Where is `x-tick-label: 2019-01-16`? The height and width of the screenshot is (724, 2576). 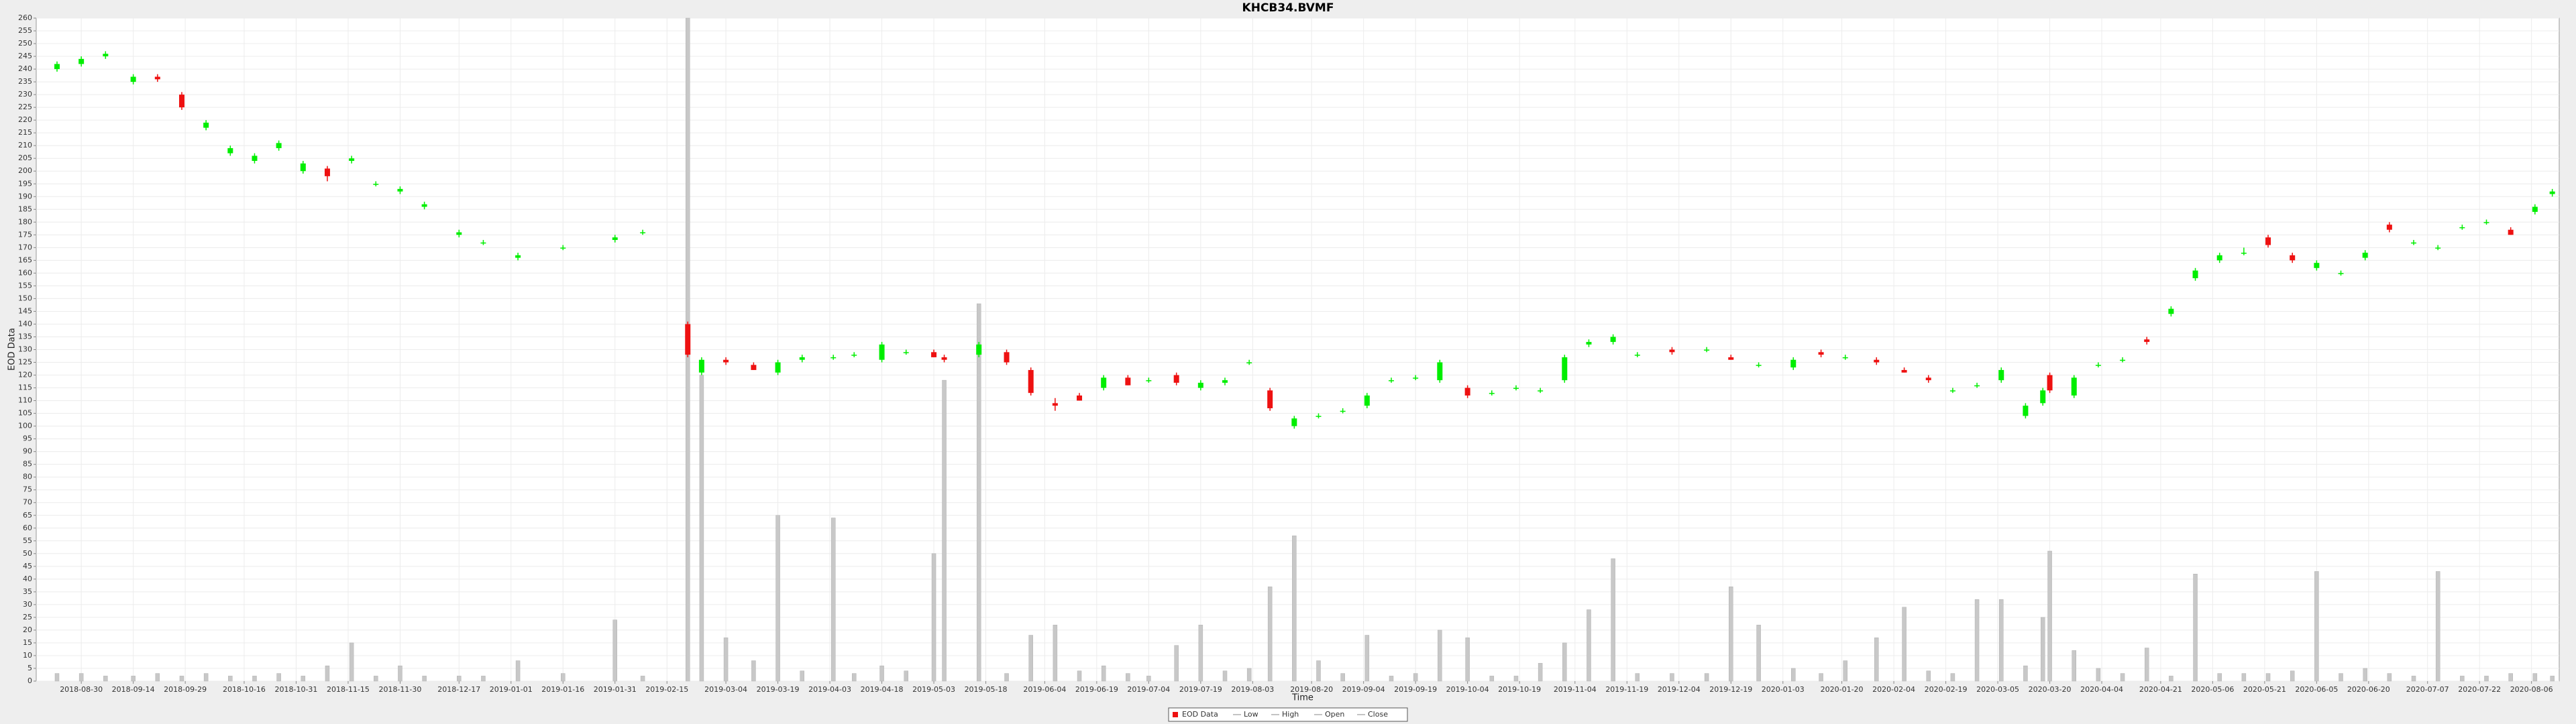 x-tick-label: 2019-01-16 is located at coordinates (562, 689).